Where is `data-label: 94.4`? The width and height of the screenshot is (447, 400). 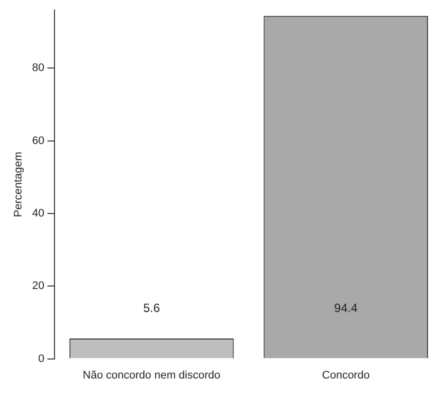 data-label: 94.4 is located at coordinates (346, 308).